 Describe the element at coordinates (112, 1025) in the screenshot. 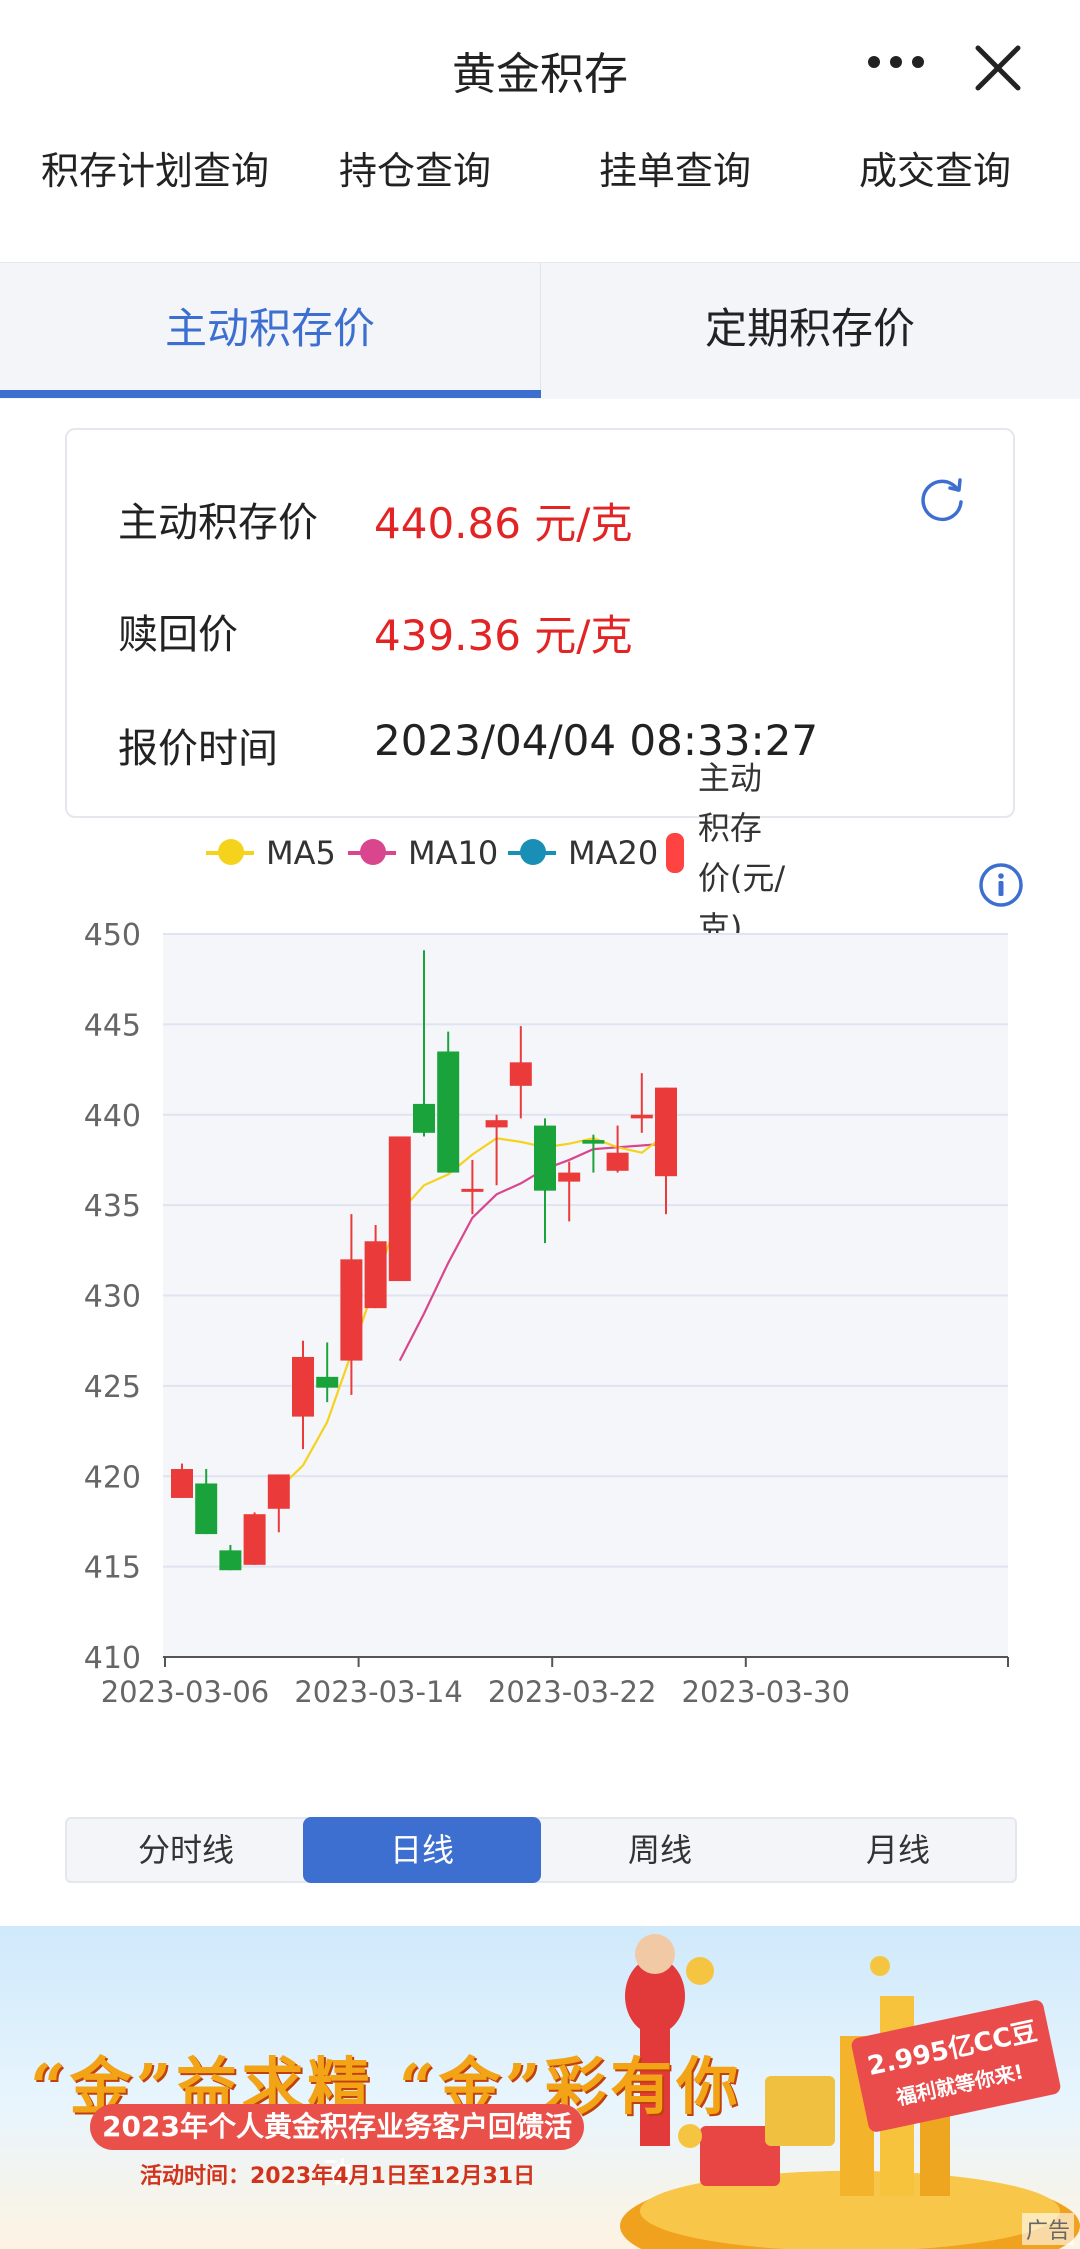

I see `y-tick-label: 445` at that location.